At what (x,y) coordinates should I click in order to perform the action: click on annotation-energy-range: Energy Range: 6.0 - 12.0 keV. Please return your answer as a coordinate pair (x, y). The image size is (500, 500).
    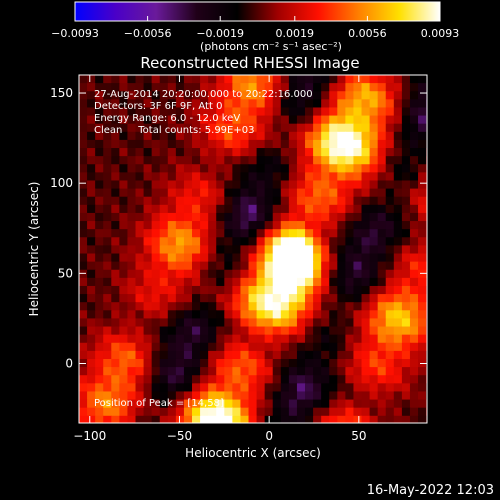
    Looking at the image, I should click on (167, 118).